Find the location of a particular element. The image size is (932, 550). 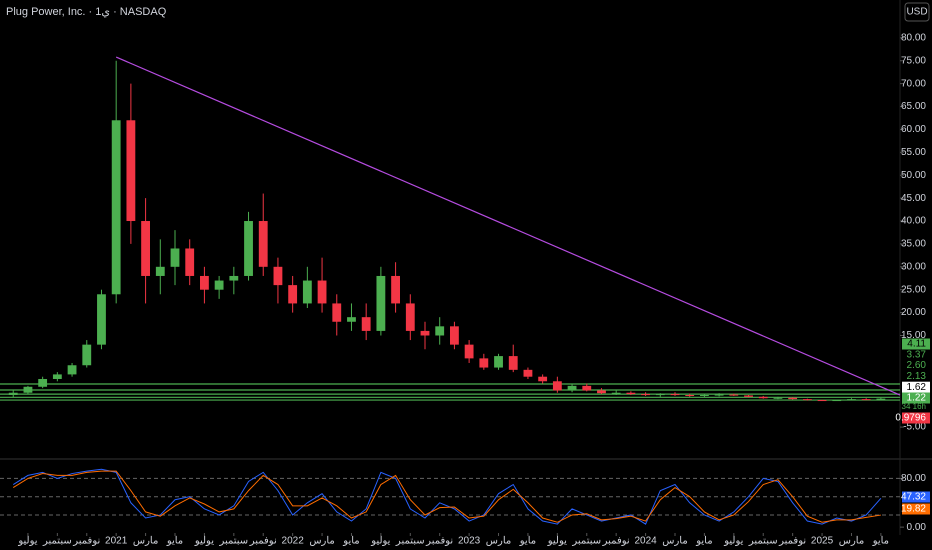

last-price-label: 1.22 is located at coordinates (917, 398).